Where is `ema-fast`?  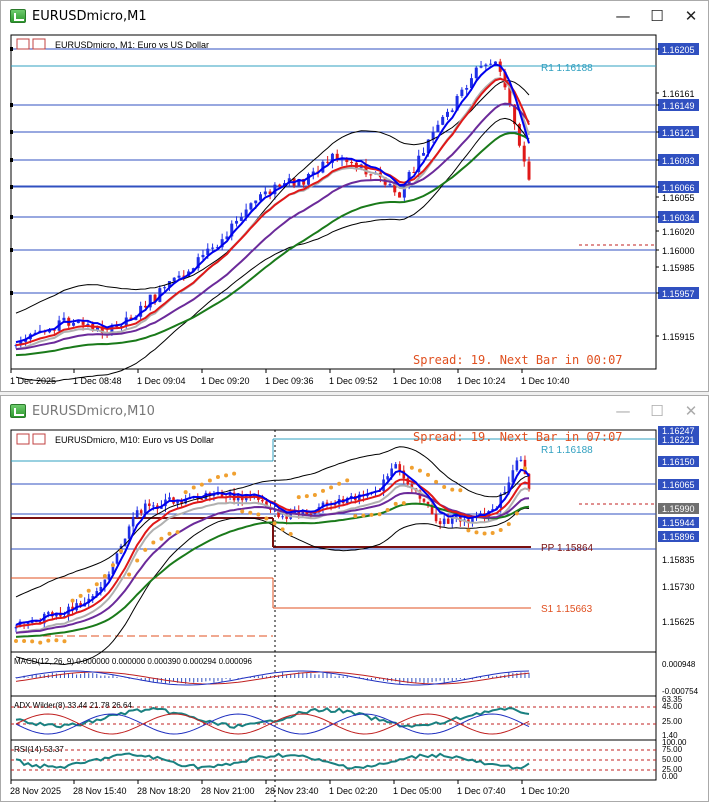 ema-fast is located at coordinates (272, 547).